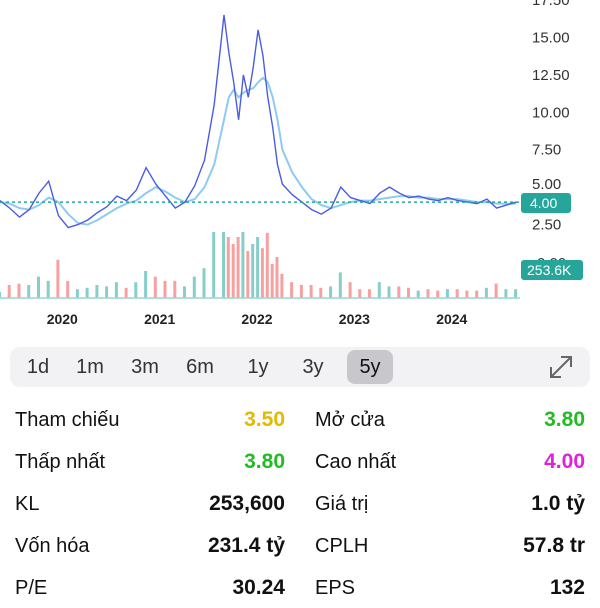 Image resolution: width=600 pixels, height=608 pixels. What do you see at coordinates (258, 367) in the screenshot?
I see `tab-1y: 1y` at bounding box center [258, 367].